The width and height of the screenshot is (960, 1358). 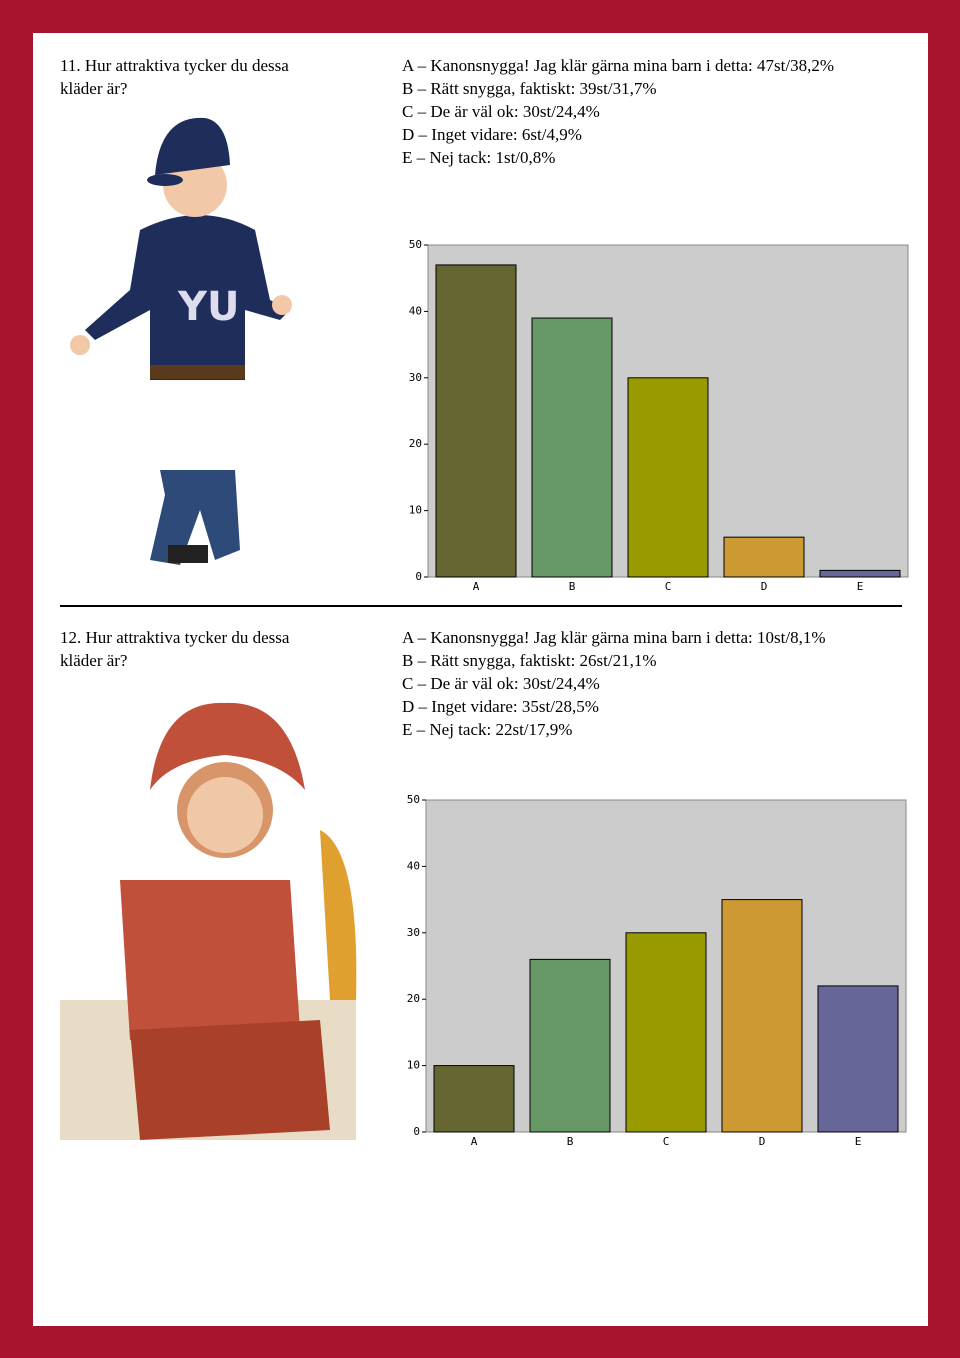 What do you see at coordinates (529, 660) in the screenshot?
I see `answer: B – Rätt snygga, faktiskt: 26st/21,1%` at bounding box center [529, 660].